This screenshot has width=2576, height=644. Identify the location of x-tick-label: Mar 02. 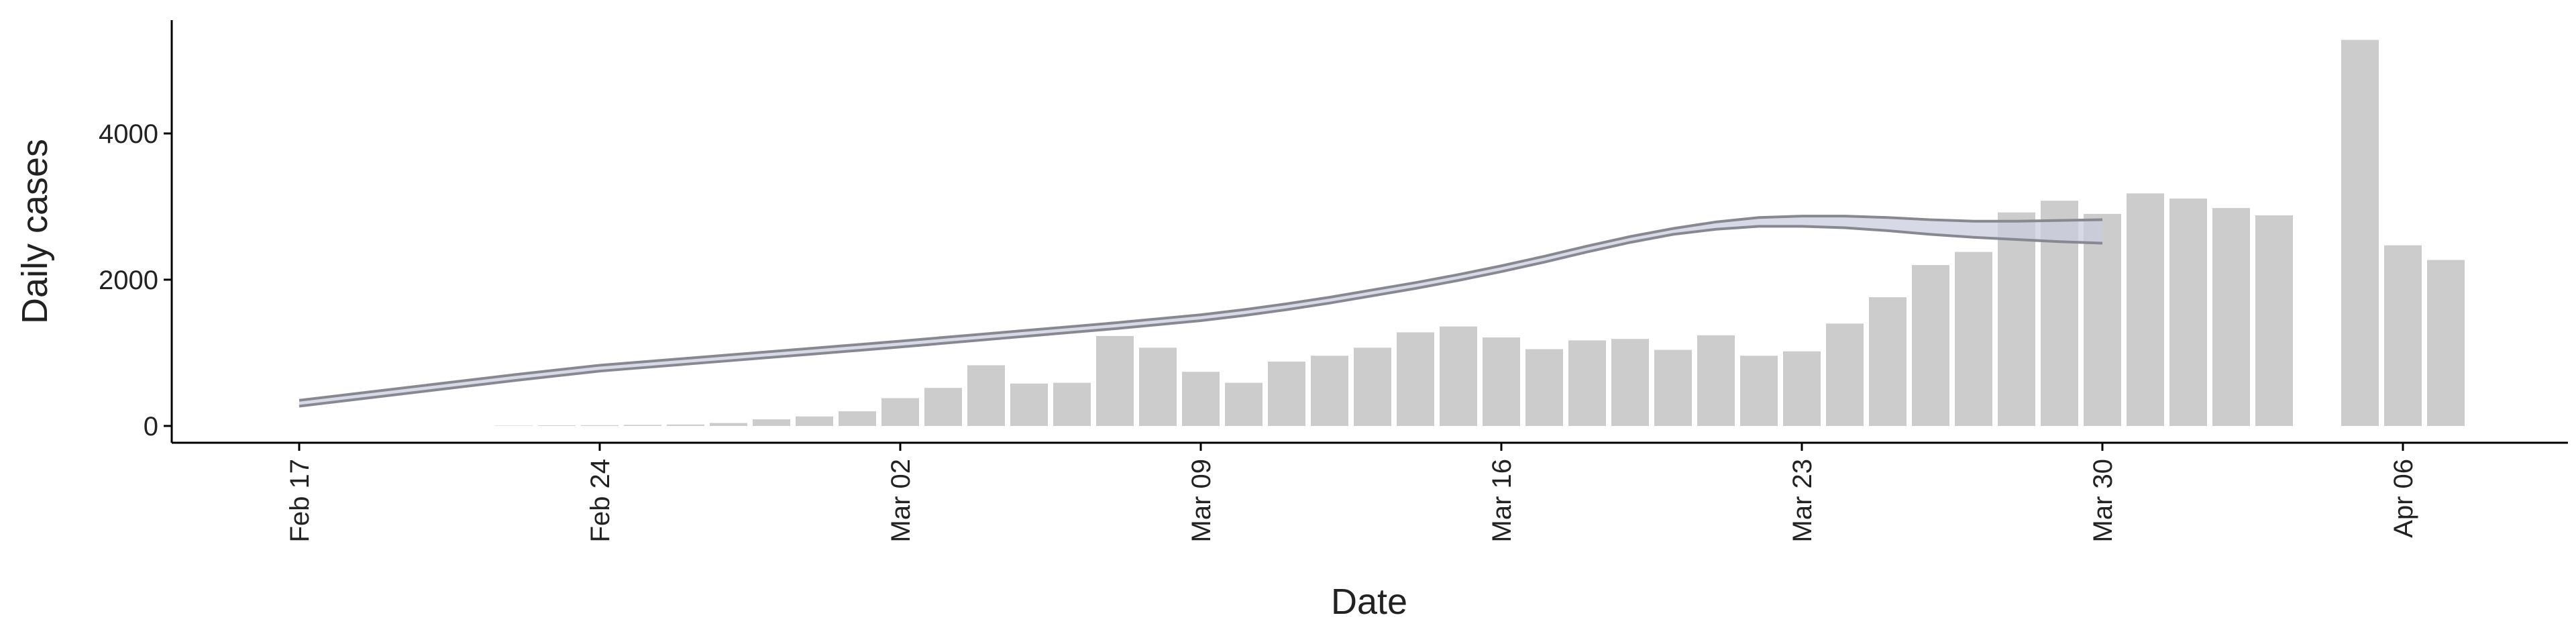
(901, 501).